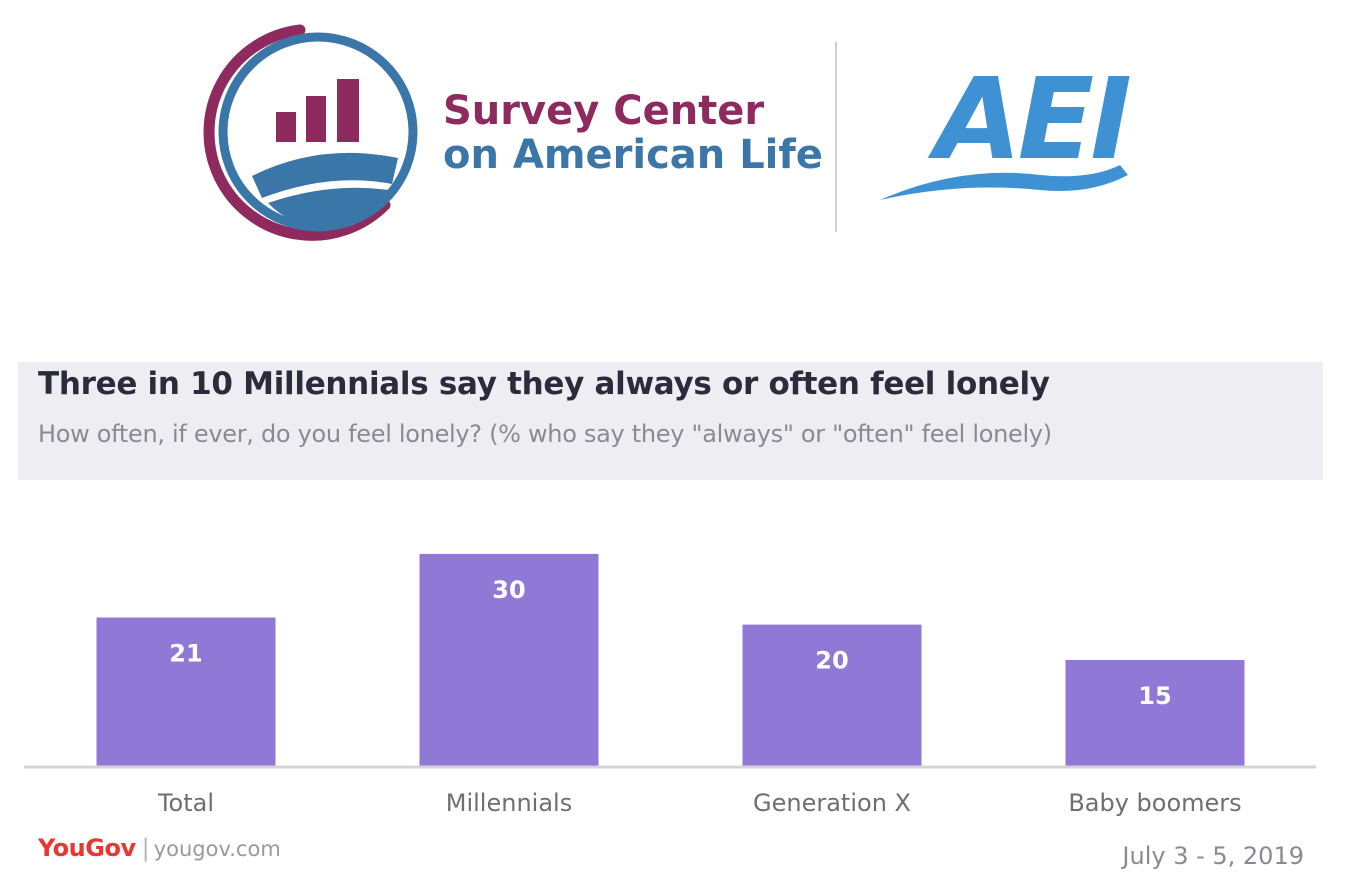 The height and width of the screenshot is (896, 1348). What do you see at coordinates (508, 590) in the screenshot?
I see `bar-value-label: 30` at bounding box center [508, 590].